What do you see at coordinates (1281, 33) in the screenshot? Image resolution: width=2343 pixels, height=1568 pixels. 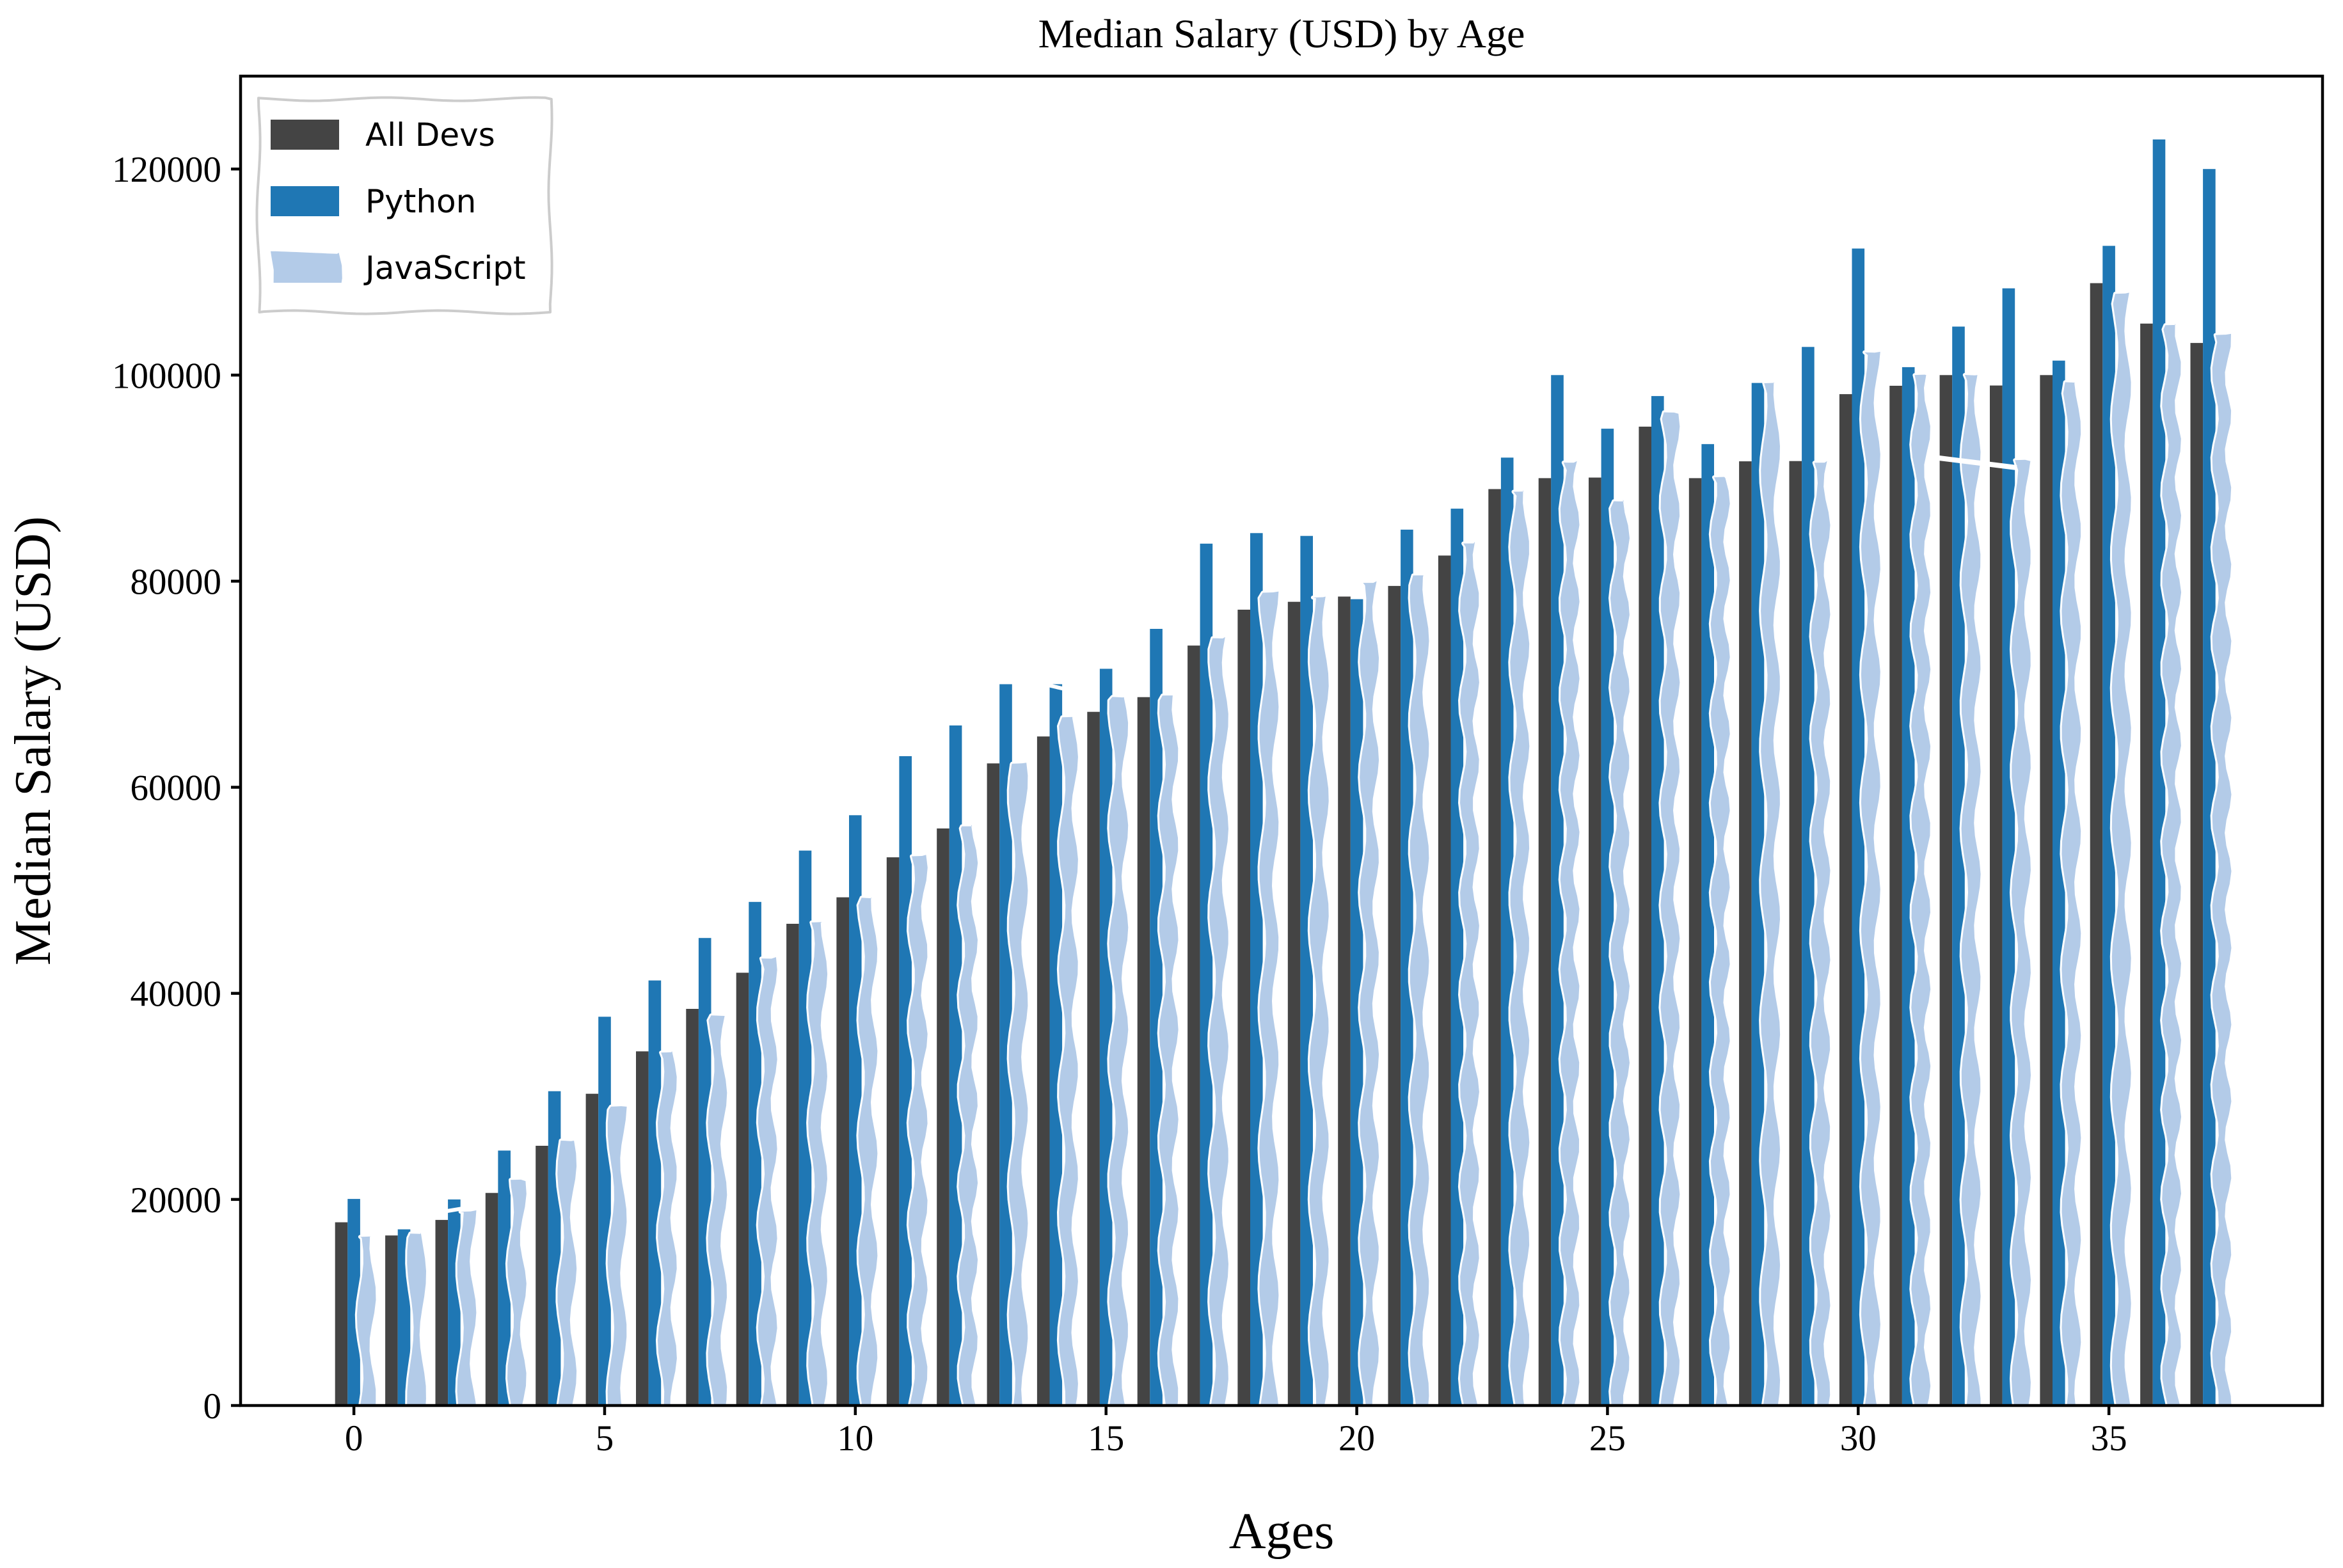 I see `chart-title: Median Salary (USD) by Age` at bounding box center [1281, 33].